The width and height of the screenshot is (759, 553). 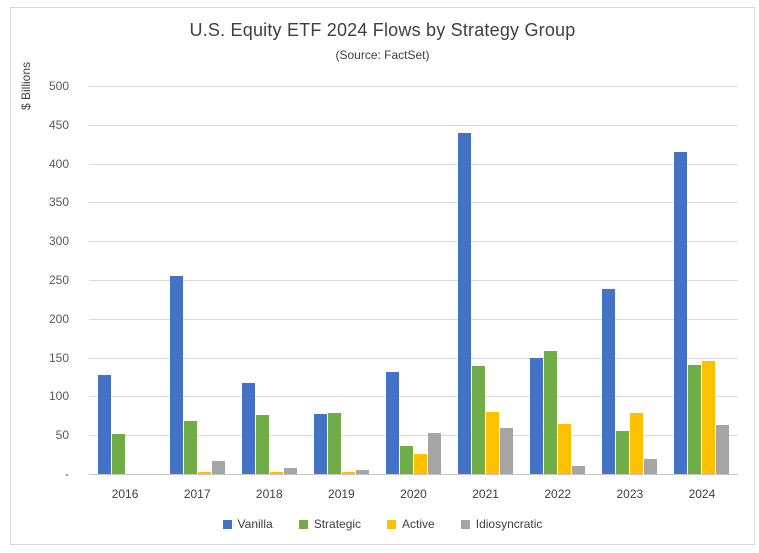 What do you see at coordinates (341, 494) in the screenshot?
I see `x-tick-label-2019: 2019` at bounding box center [341, 494].